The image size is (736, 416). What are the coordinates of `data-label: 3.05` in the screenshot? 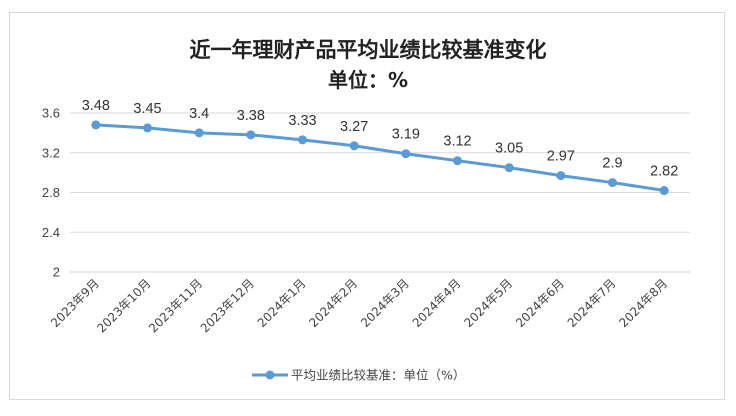 It's located at (509, 149).